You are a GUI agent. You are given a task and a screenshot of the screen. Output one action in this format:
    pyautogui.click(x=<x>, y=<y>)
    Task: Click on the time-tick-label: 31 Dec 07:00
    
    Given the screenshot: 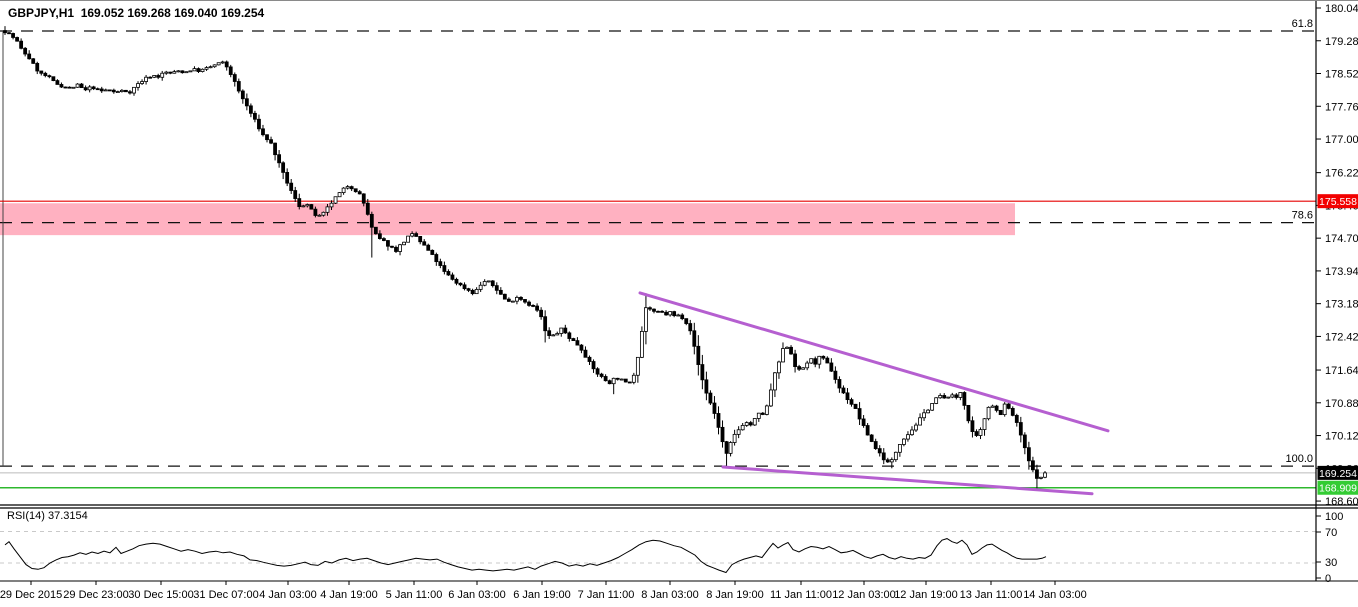 What is the action you would take?
    pyautogui.click(x=225, y=595)
    